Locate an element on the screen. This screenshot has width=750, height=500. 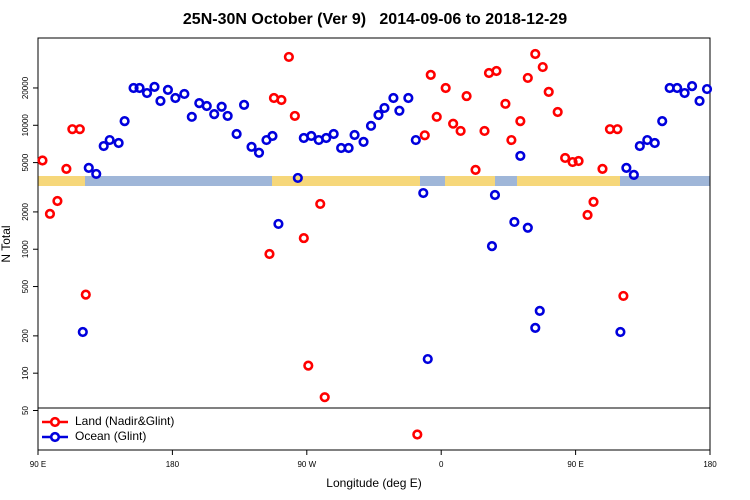
y-tick-label: 20000 is located at coordinates (25, 87).